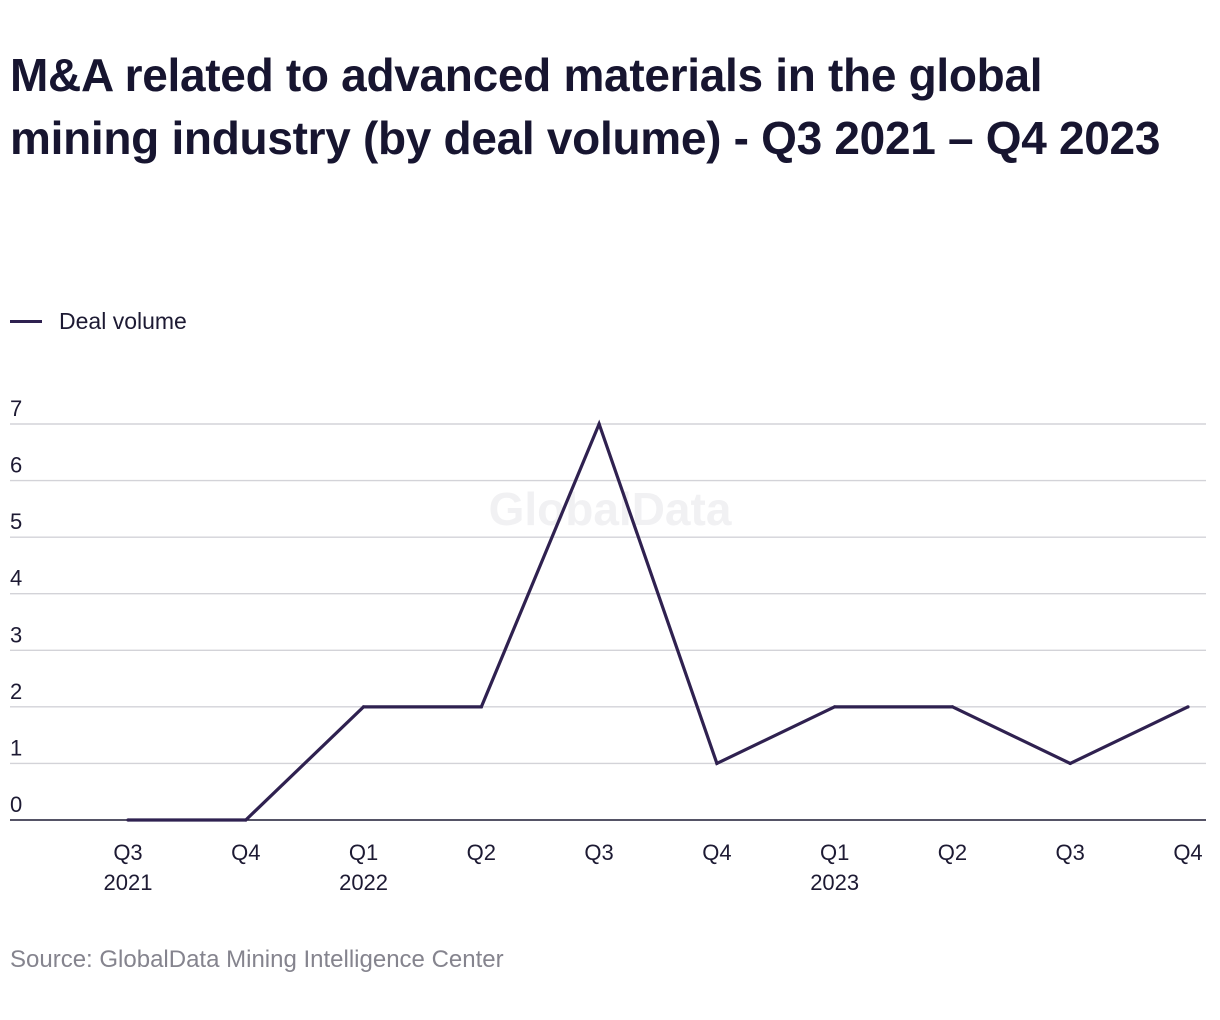 The width and height of the screenshot is (1220, 1020). Describe the element at coordinates (123, 320) in the screenshot. I see `legend-label: Deal volume` at that location.